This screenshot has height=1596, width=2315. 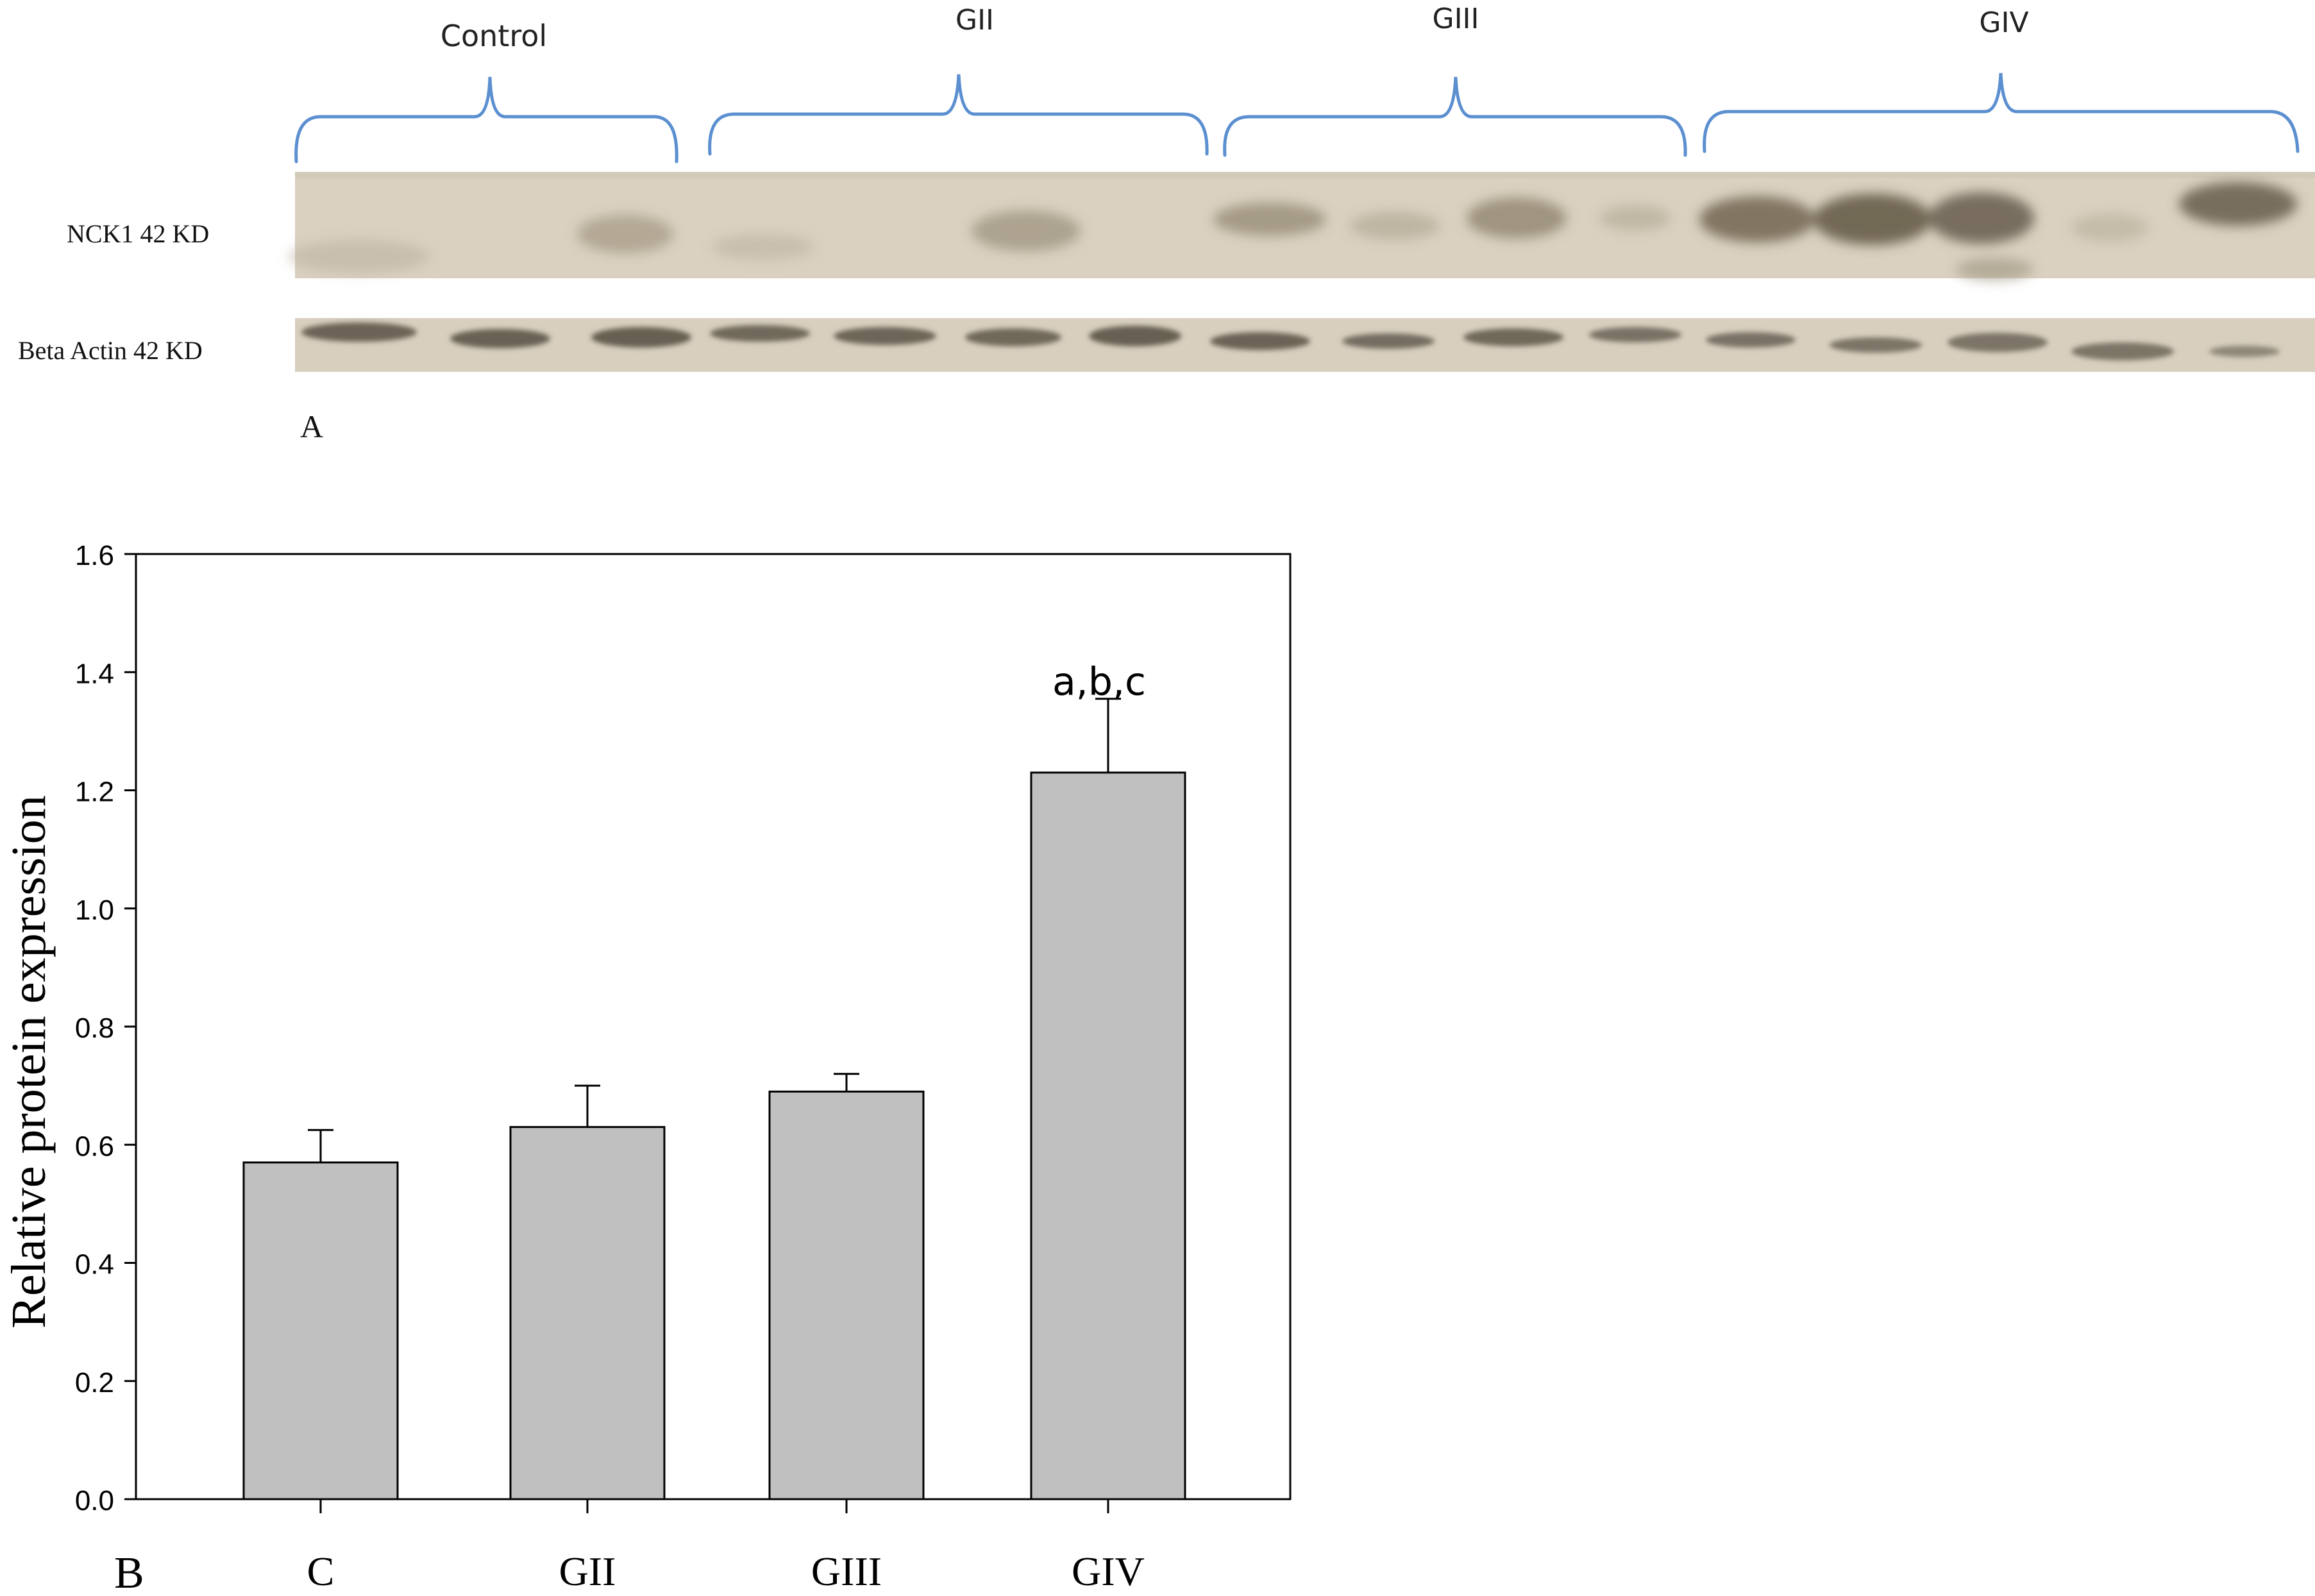 I want to click on panel-label-a: A, so click(x=311, y=426).